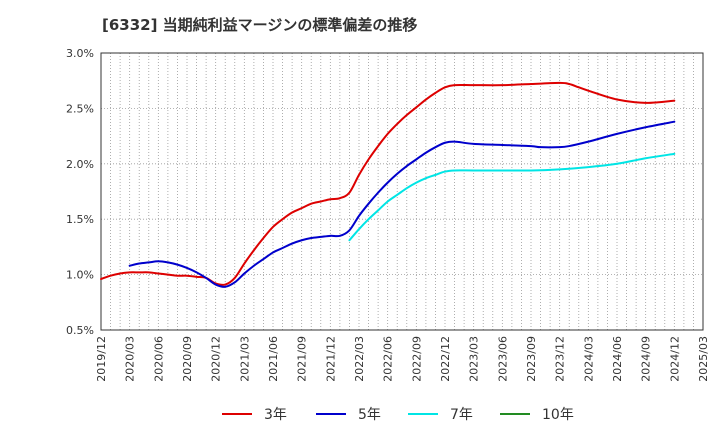 The width and height of the screenshot is (720, 444). I want to click on x-tick-label: 2020/09, so click(187, 359).